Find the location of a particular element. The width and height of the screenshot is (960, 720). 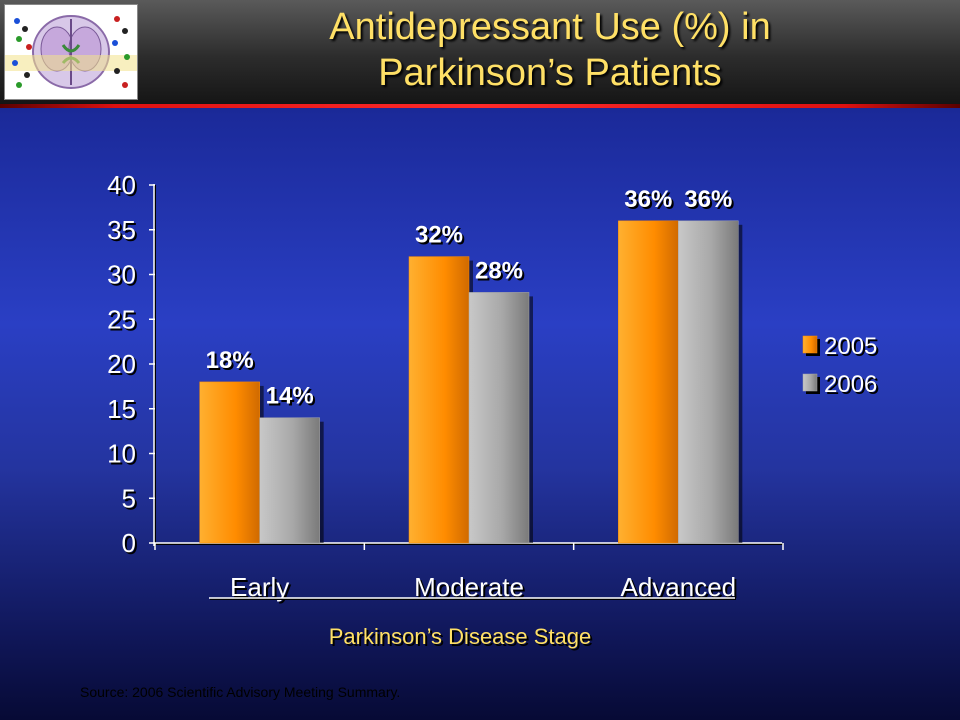

brain-scan-icon is located at coordinates (71, 52).